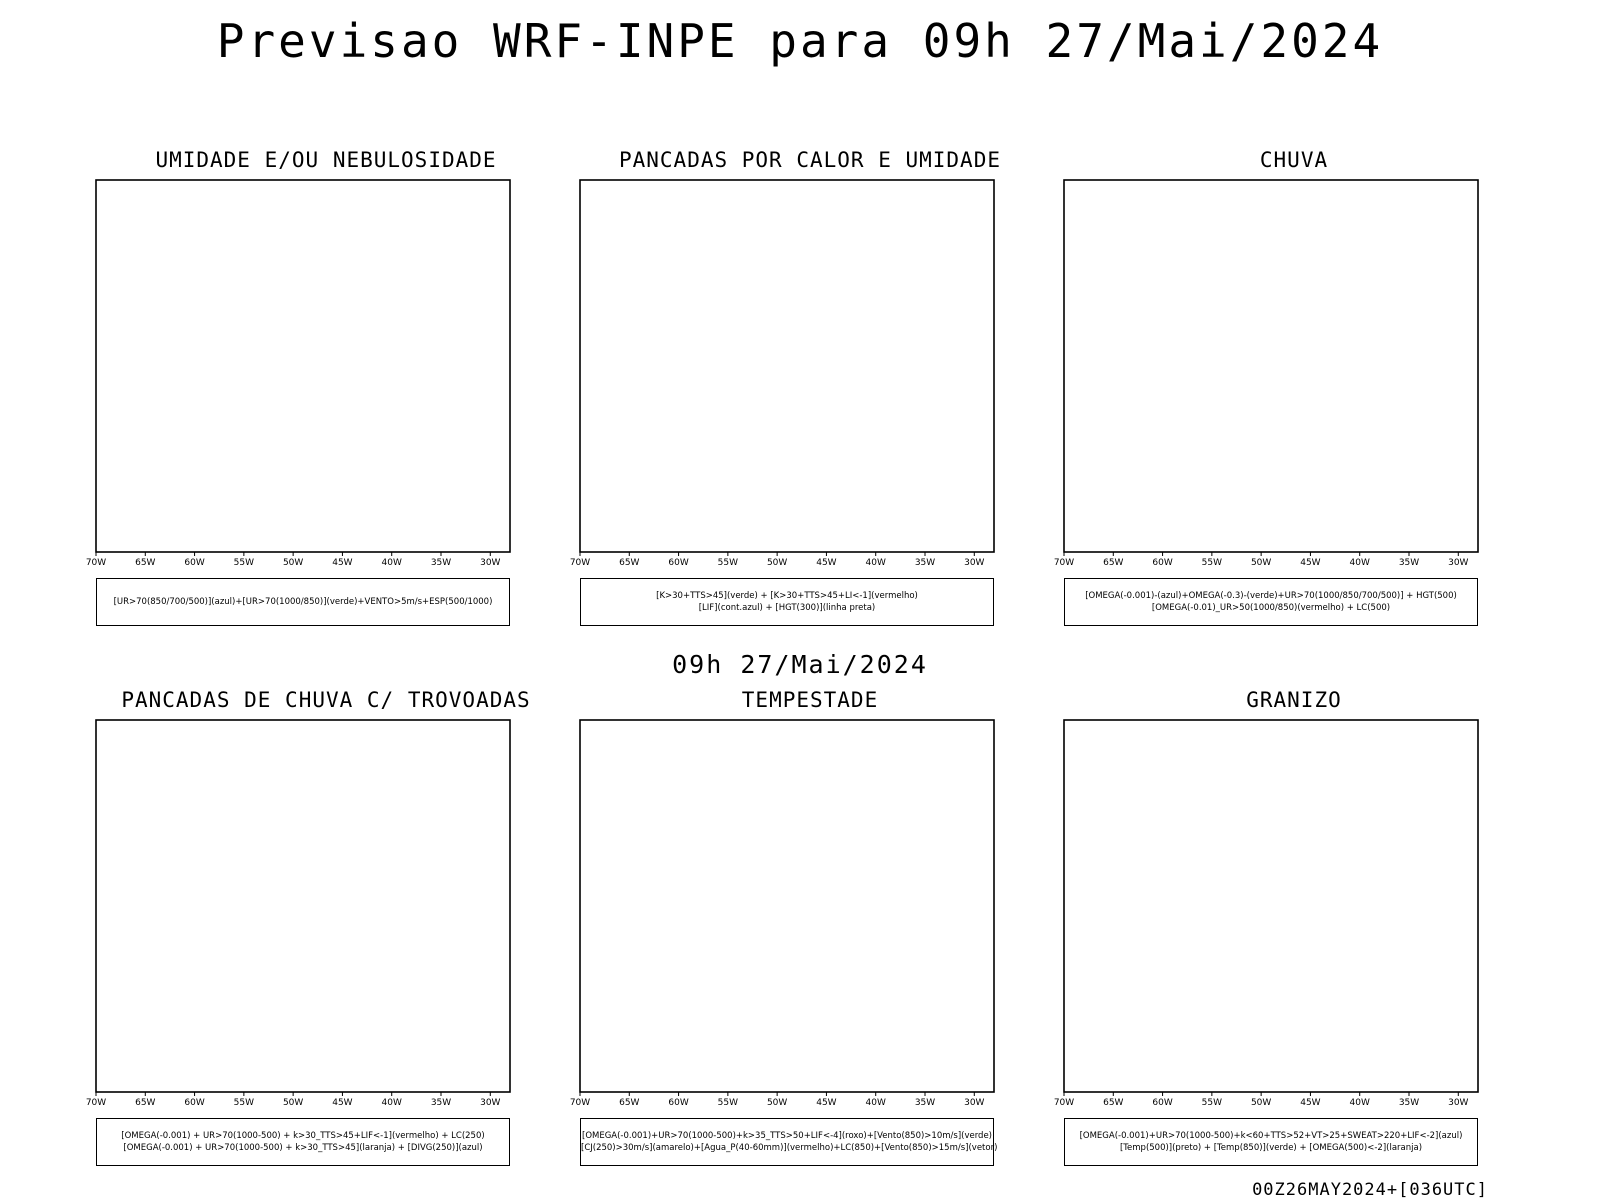  Describe the element at coordinates (326, 700) in the screenshot. I see `panel-title: PANCADAS DE CHUVA C/ TROVOADAS` at that location.